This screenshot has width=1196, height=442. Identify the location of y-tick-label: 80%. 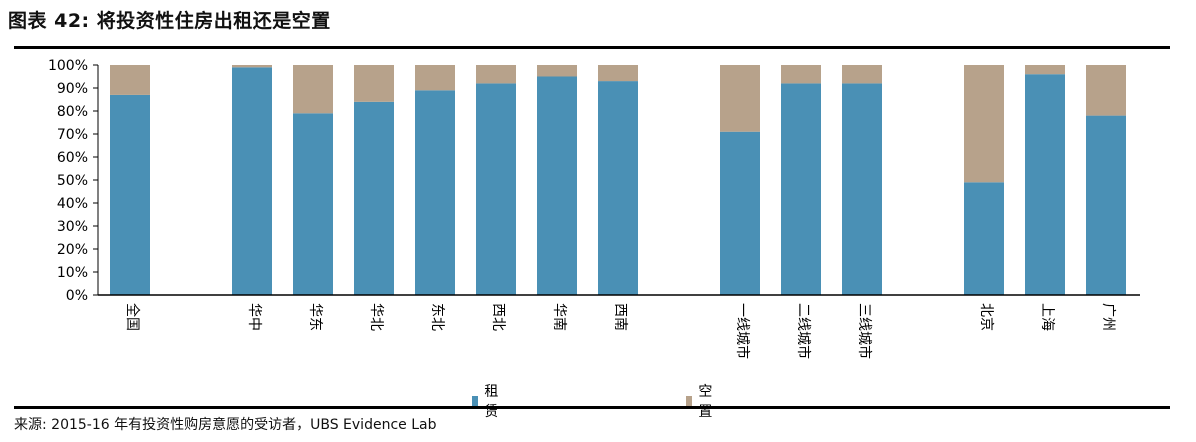
(72, 112).